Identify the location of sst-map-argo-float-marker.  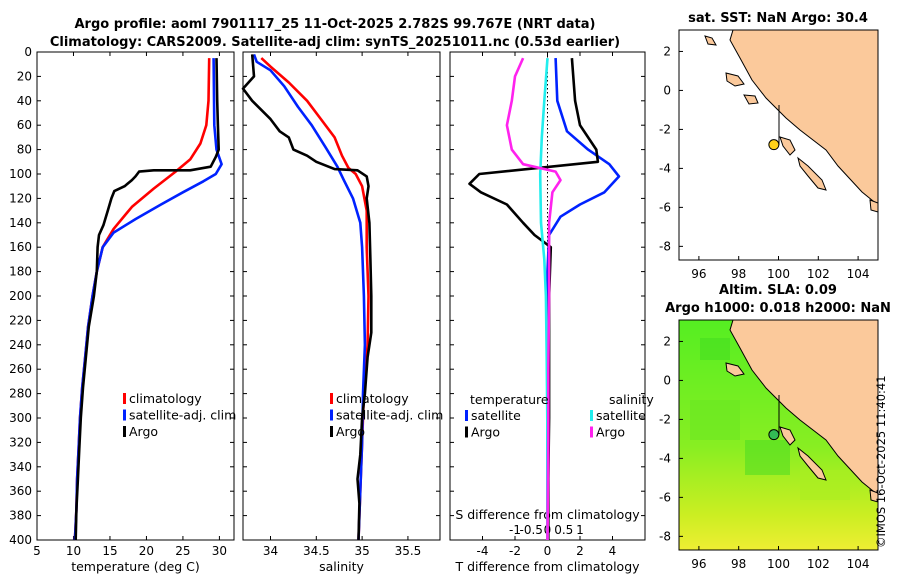
(774, 145).